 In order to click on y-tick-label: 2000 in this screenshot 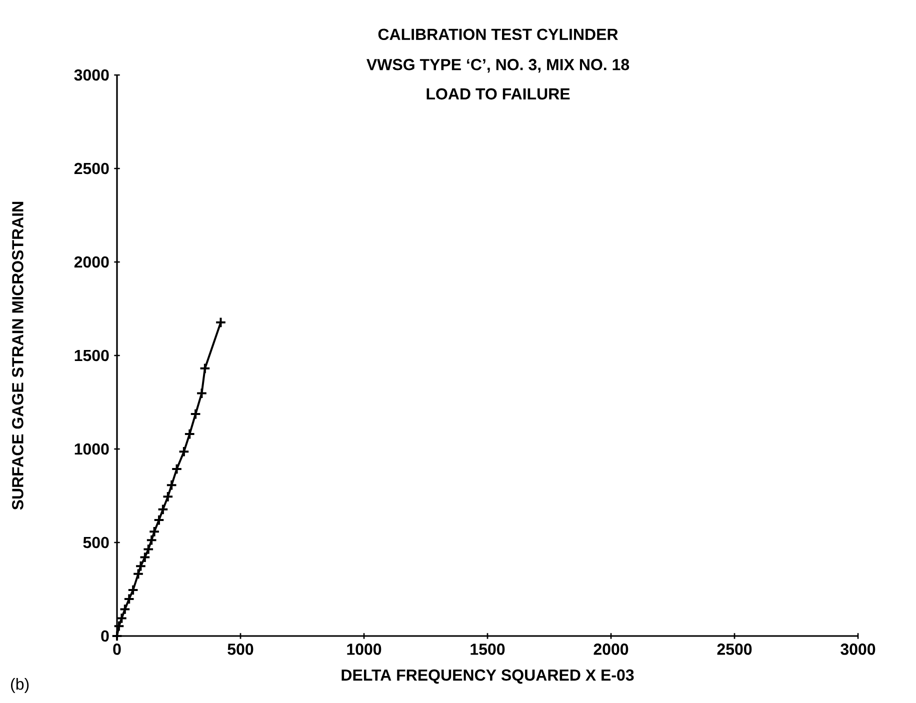, I will do `click(91, 262)`.